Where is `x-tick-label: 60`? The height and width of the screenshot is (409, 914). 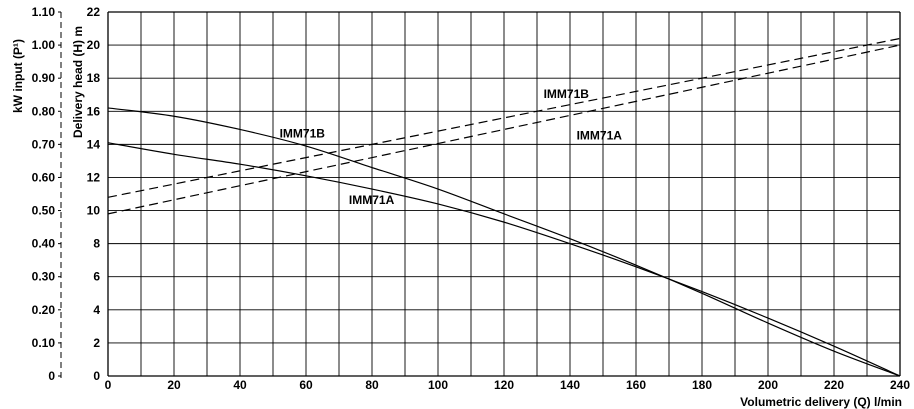 x-tick-label: 60 is located at coordinates (306, 385).